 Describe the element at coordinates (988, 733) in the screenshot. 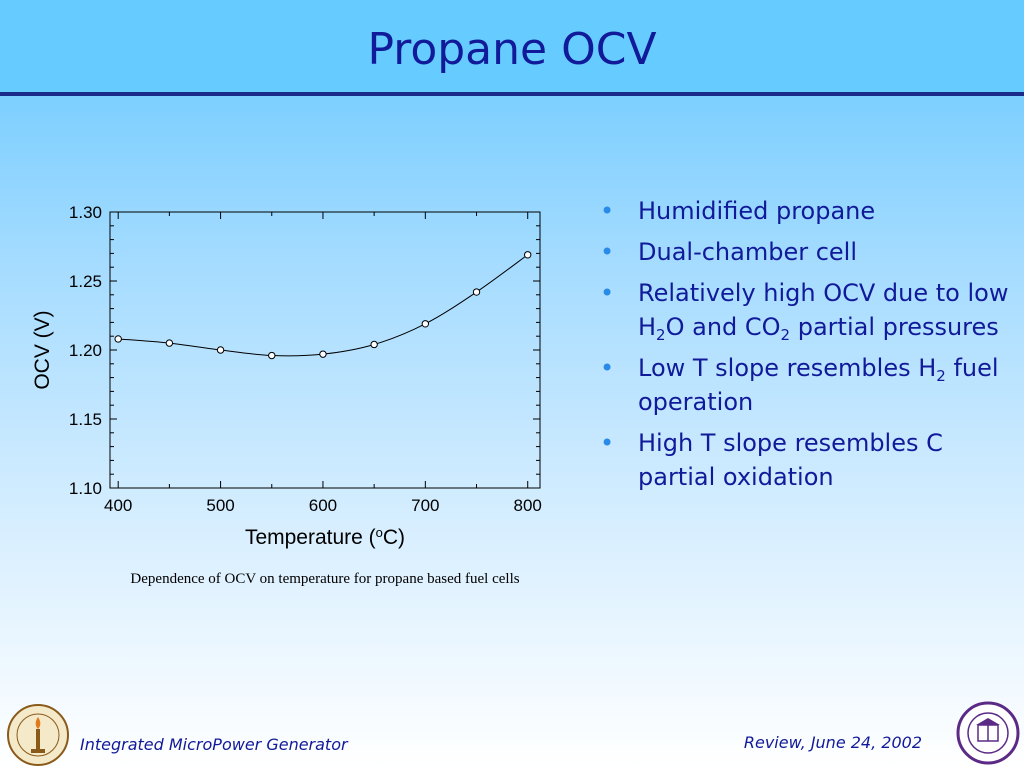

I see `northwestern-seal-icon` at that location.